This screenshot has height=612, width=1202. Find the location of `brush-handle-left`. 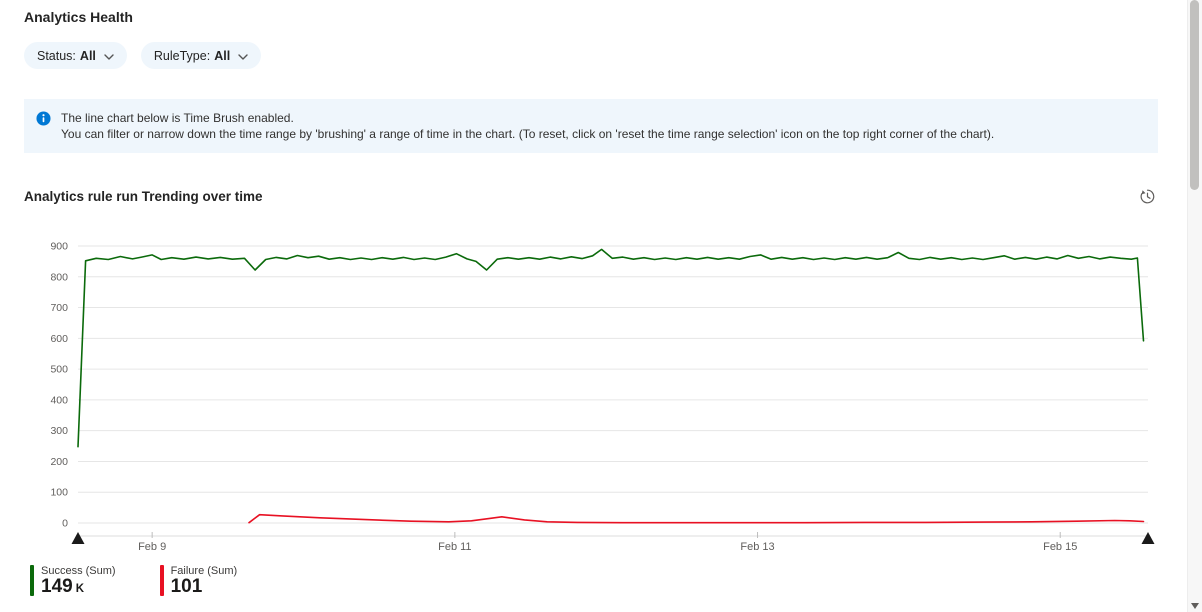

brush-handle-left is located at coordinates (78, 538).